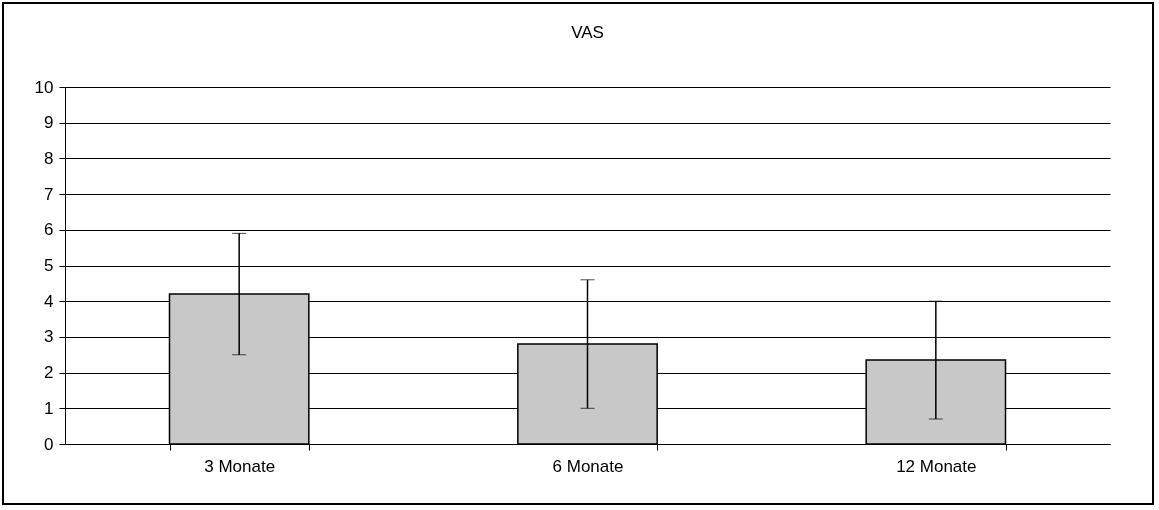  Describe the element at coordinates (49, 194) in the screenshot. I see `y-tick-label: 7` at that location.